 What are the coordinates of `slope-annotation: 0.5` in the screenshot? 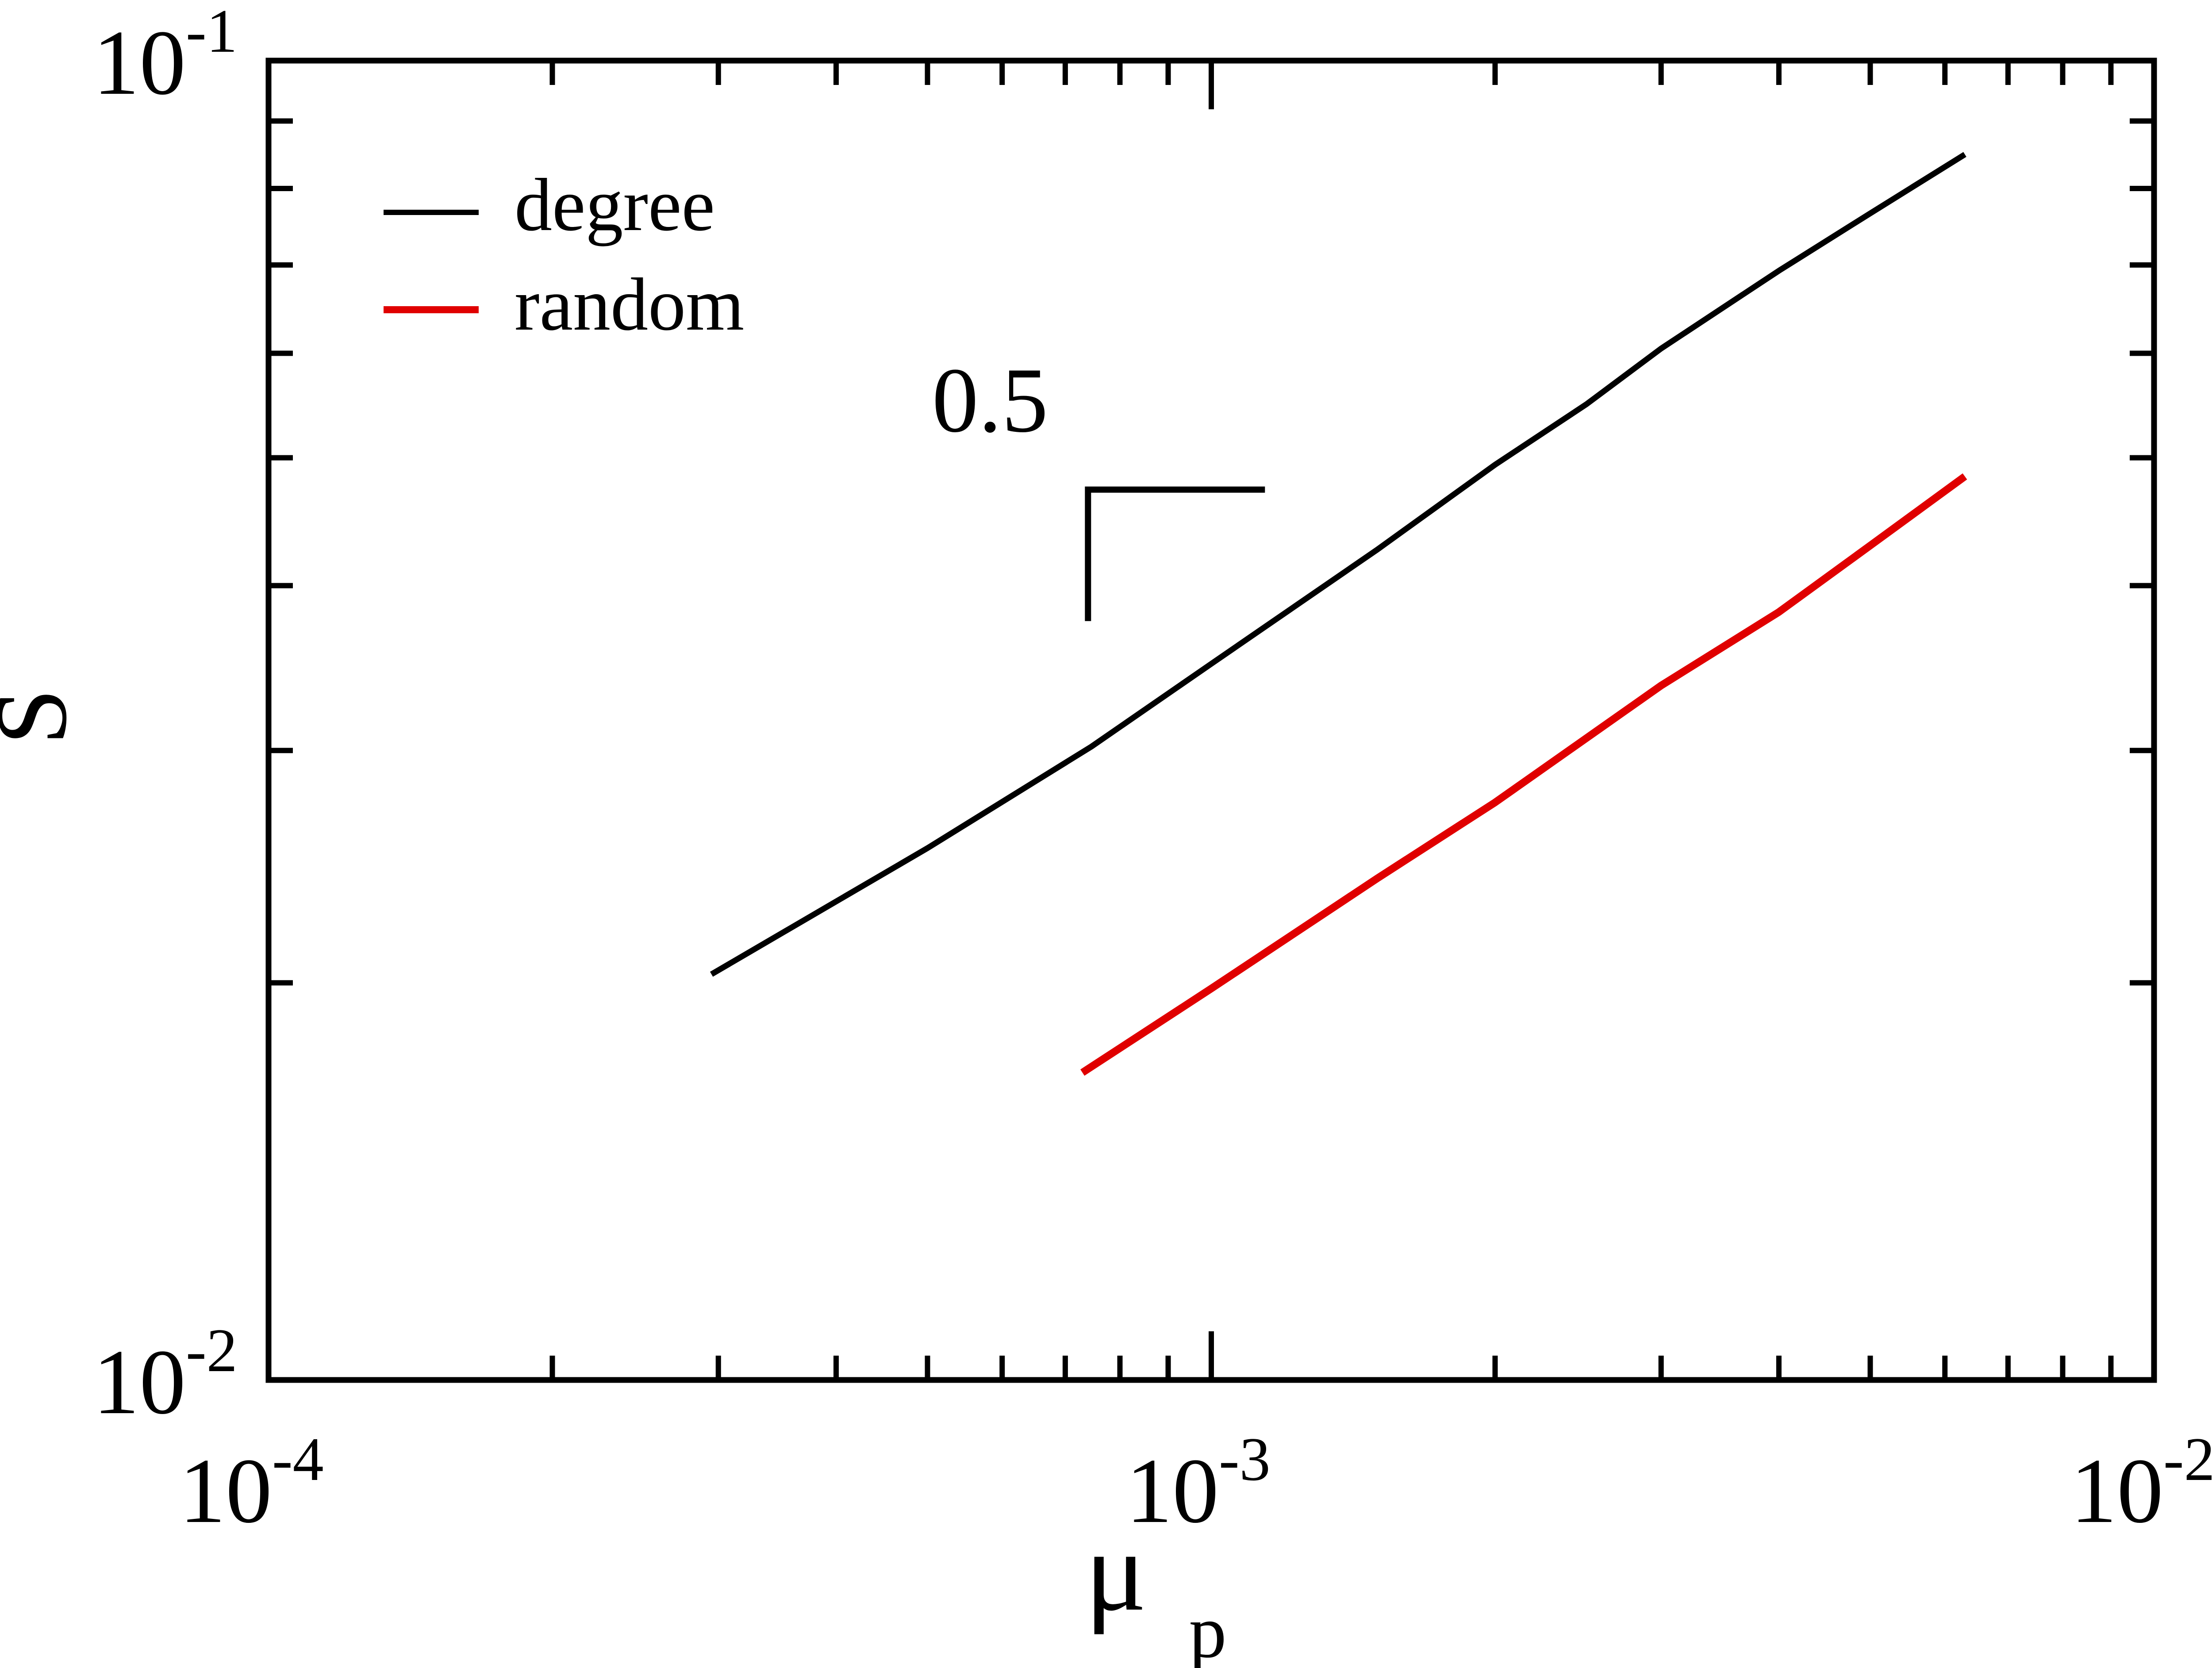 It's located at (1099, 485).